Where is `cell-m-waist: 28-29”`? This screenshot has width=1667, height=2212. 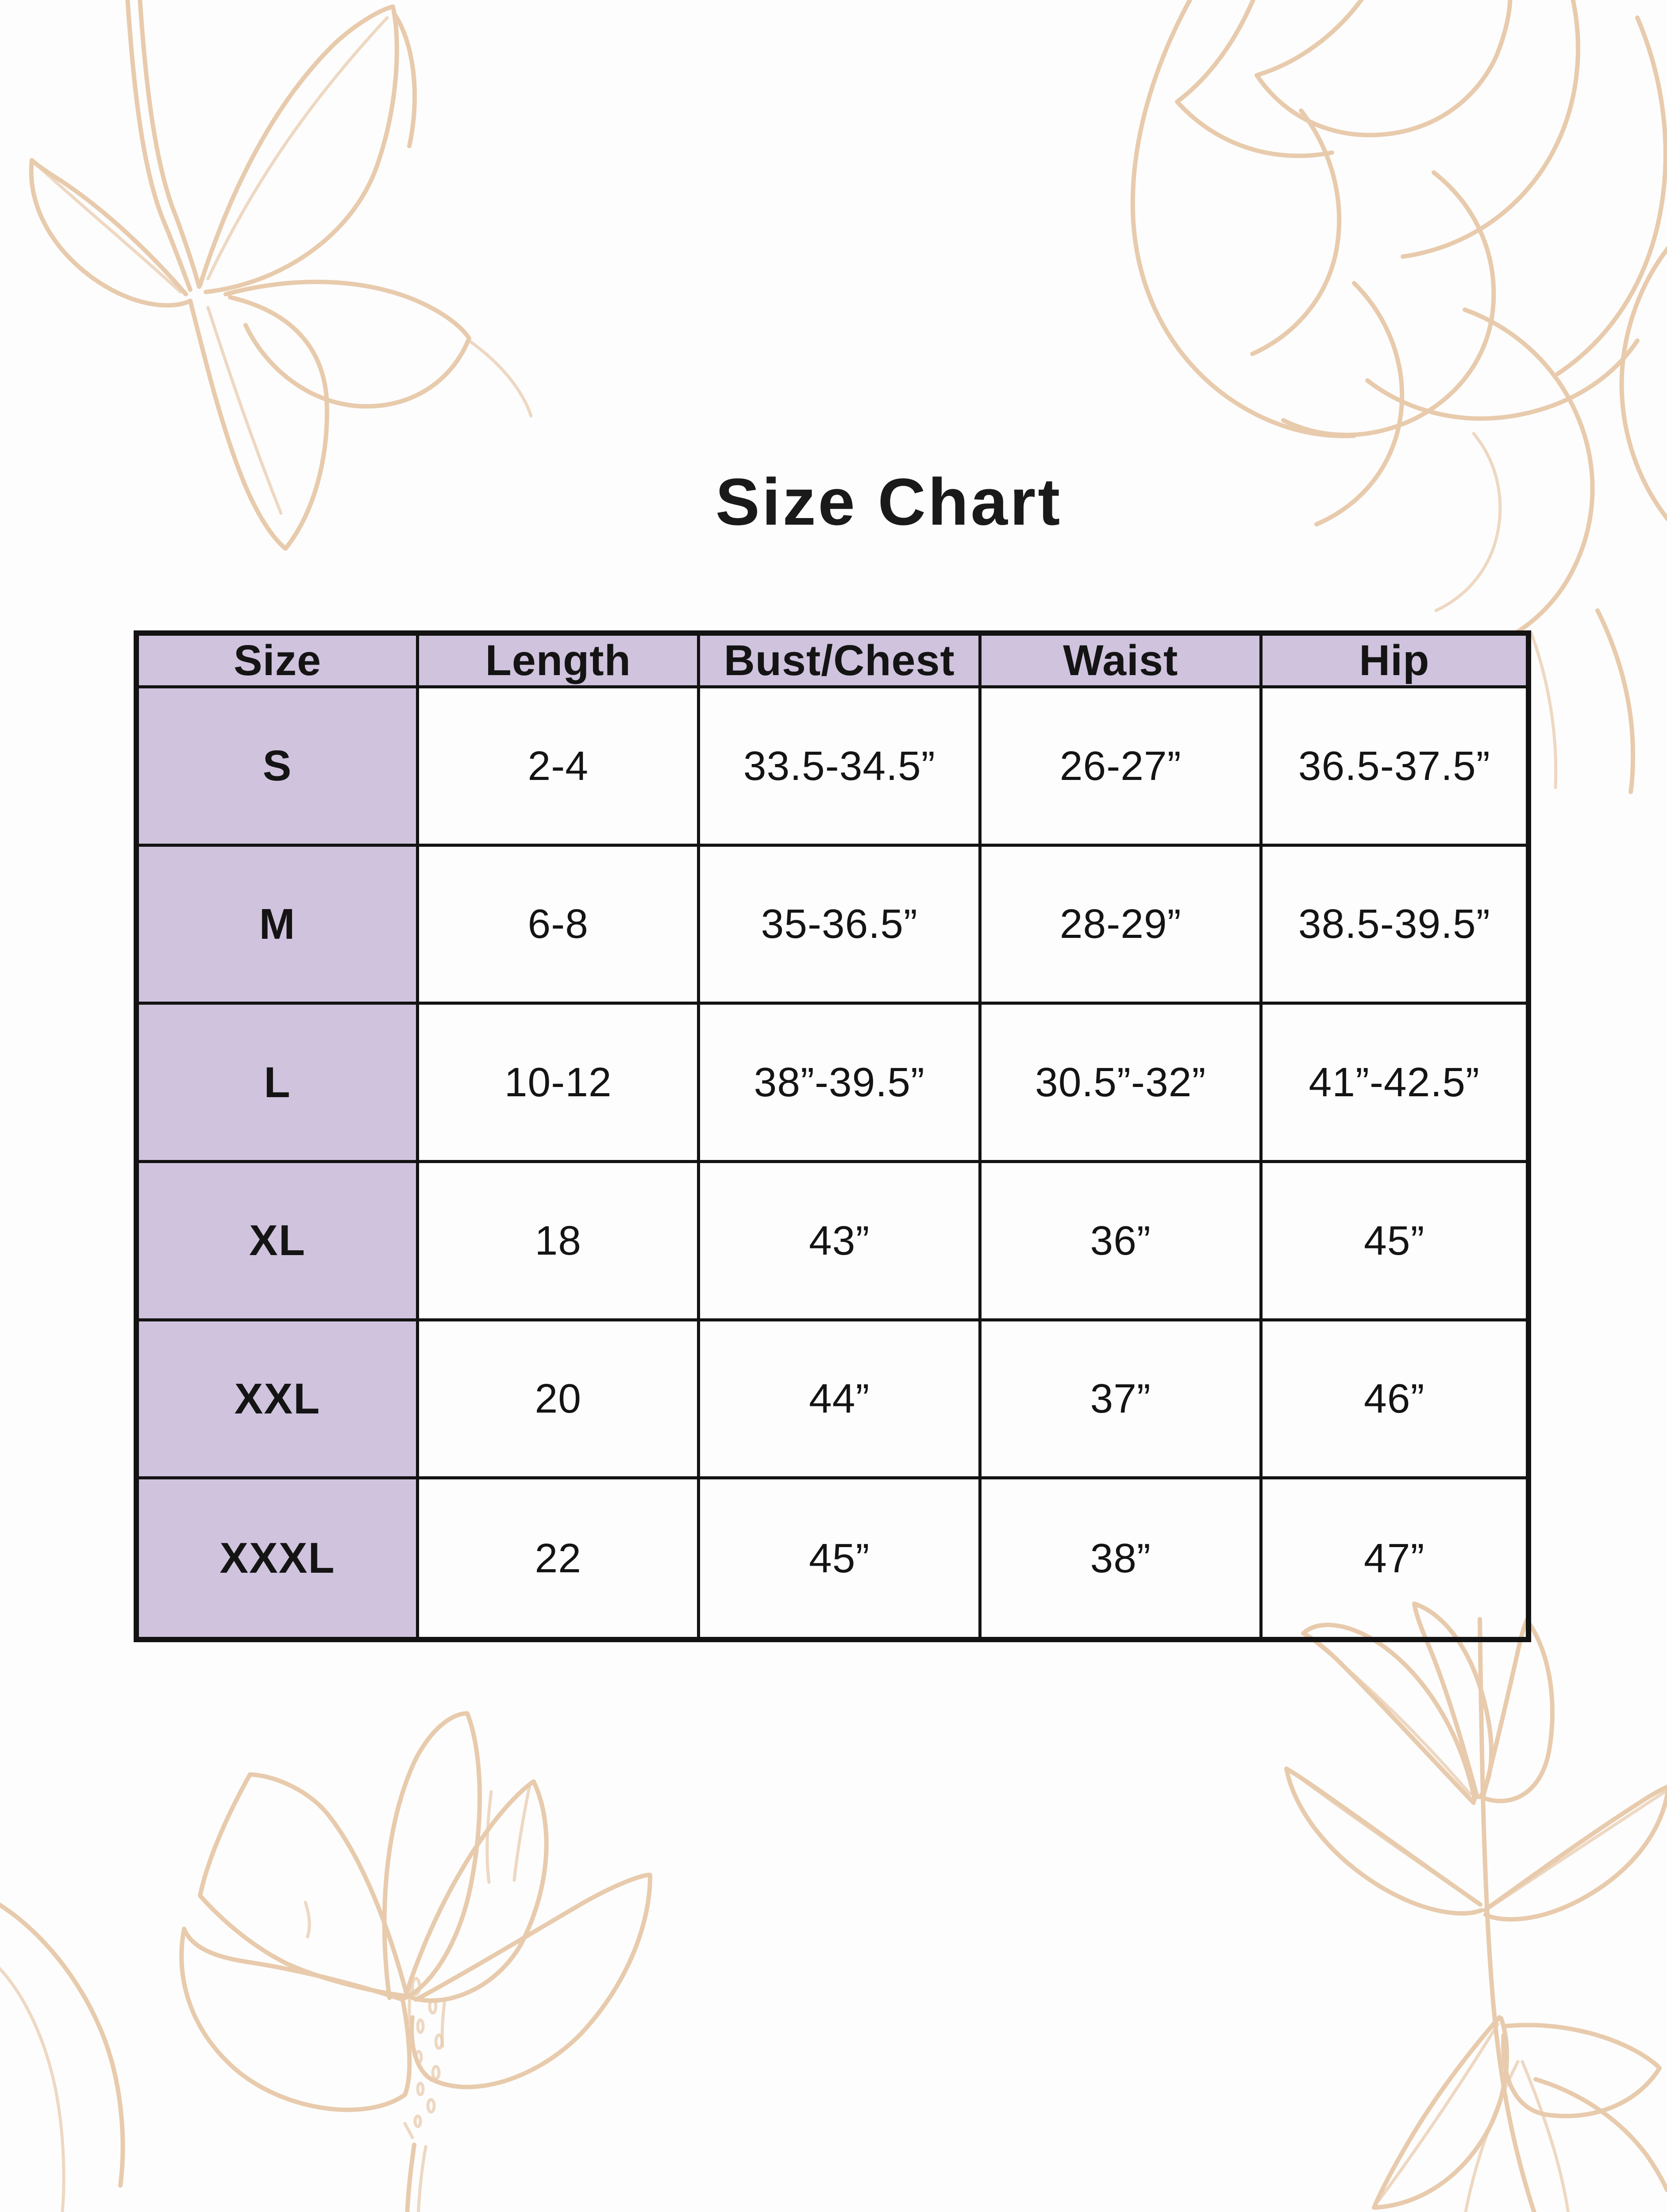 cell-m-waist: 28-29” is located at coordinates (1120, 924).